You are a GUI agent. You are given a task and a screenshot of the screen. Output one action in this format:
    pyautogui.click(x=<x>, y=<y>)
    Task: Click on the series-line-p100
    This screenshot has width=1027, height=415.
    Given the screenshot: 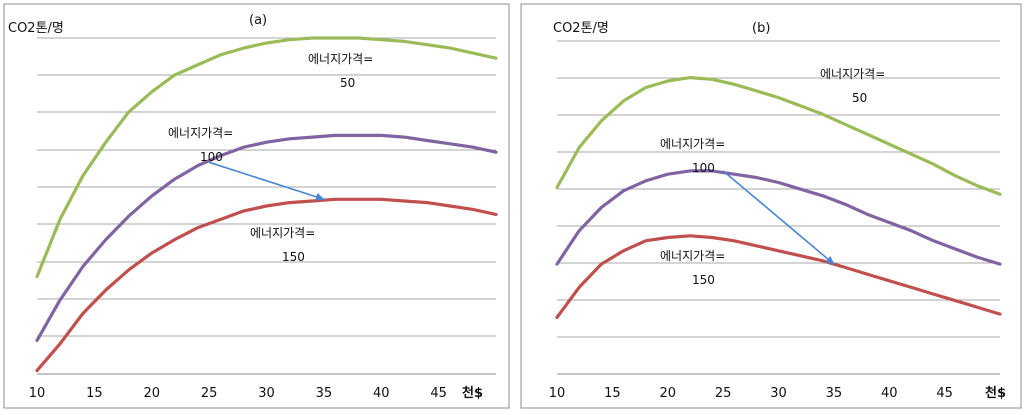 What is the action you would take?
    pyautogui.click(x=778, y=217)
    